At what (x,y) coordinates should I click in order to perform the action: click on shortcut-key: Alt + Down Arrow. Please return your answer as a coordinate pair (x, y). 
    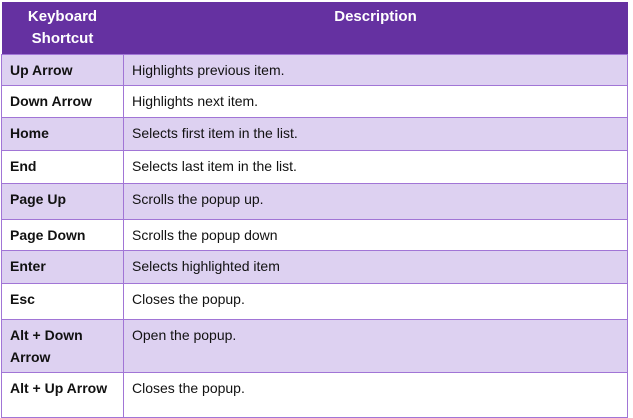
    Looking at the image, I should click on (62, 346).